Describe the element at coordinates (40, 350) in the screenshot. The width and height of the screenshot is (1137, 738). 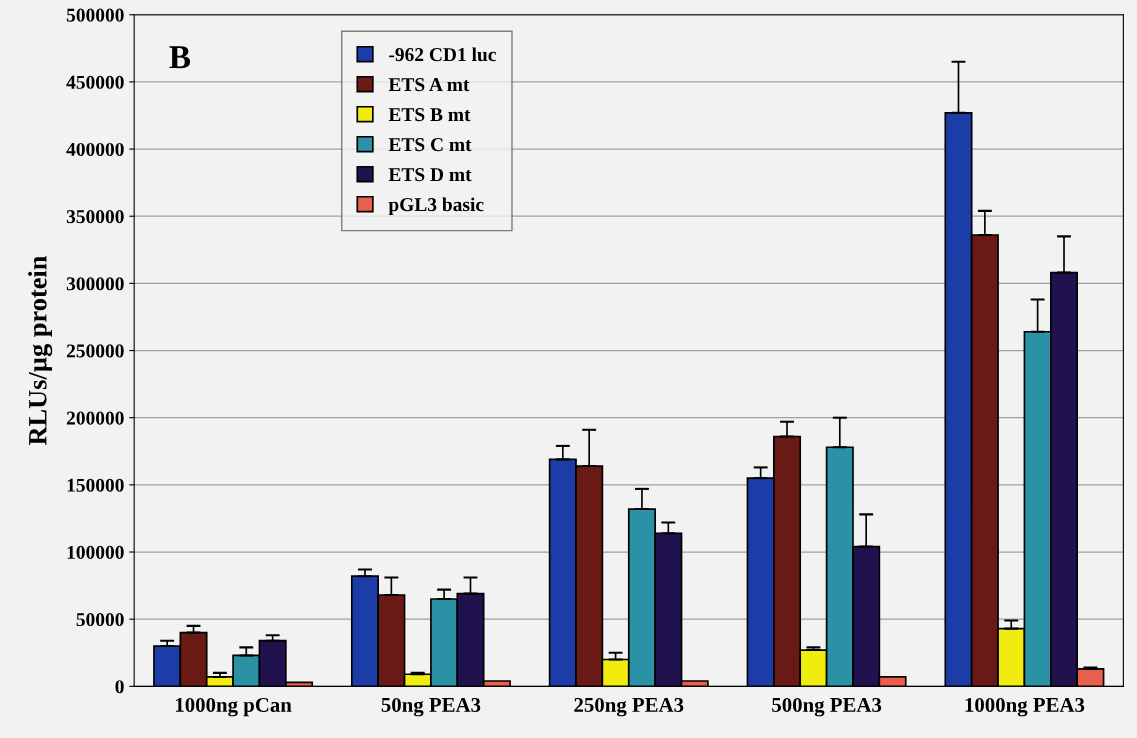
I see `y-axis-title: RLUs/µg protein` at that location.